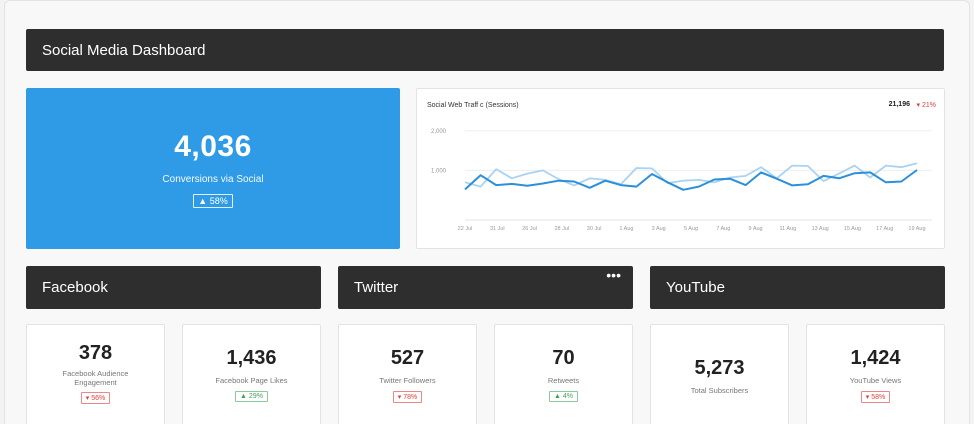 The image size is (974, 424). Describe the element at coordinates (899, 104) in the screenshot. I see `traffic-total: 21,196` at that location.